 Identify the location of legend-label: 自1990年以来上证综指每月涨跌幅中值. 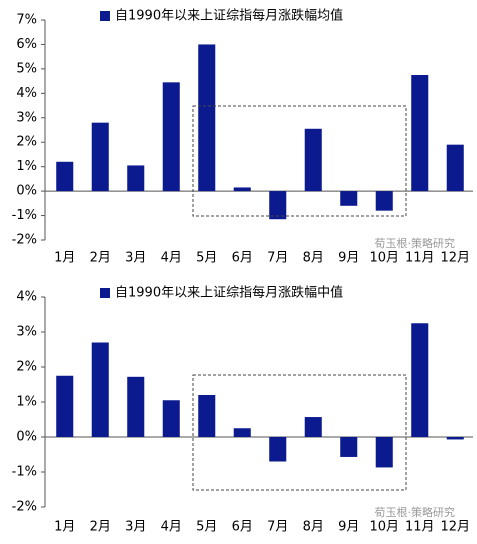
(229, 293).